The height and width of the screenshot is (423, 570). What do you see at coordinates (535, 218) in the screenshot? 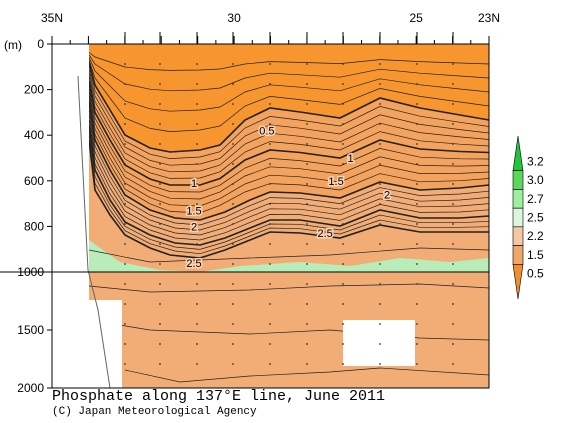
I see `legend-label: 2.5` at bounding box center [535, 218].